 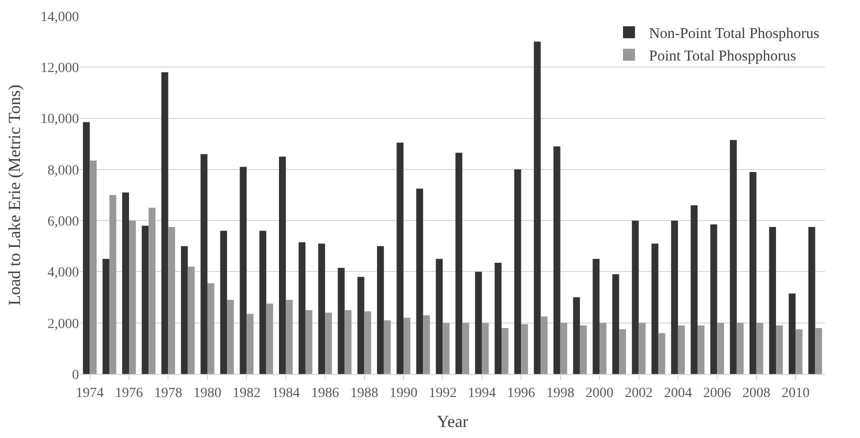 What do you see at coordinates (442, 393) in the screenshot?
I see `x-tick-label: 1992` at bounding box center [442, 393].